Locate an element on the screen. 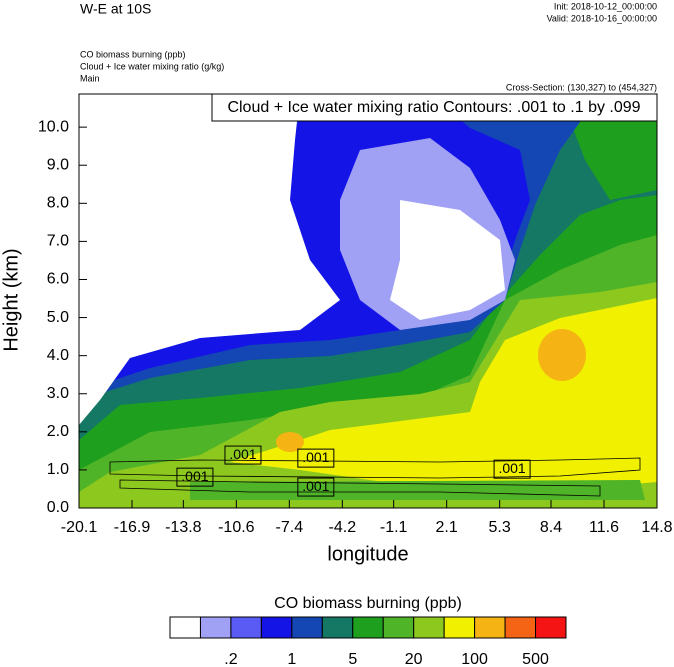 The image size is (674, 667). x-tick-label: -4.2 is located at coordinates (343, 527).